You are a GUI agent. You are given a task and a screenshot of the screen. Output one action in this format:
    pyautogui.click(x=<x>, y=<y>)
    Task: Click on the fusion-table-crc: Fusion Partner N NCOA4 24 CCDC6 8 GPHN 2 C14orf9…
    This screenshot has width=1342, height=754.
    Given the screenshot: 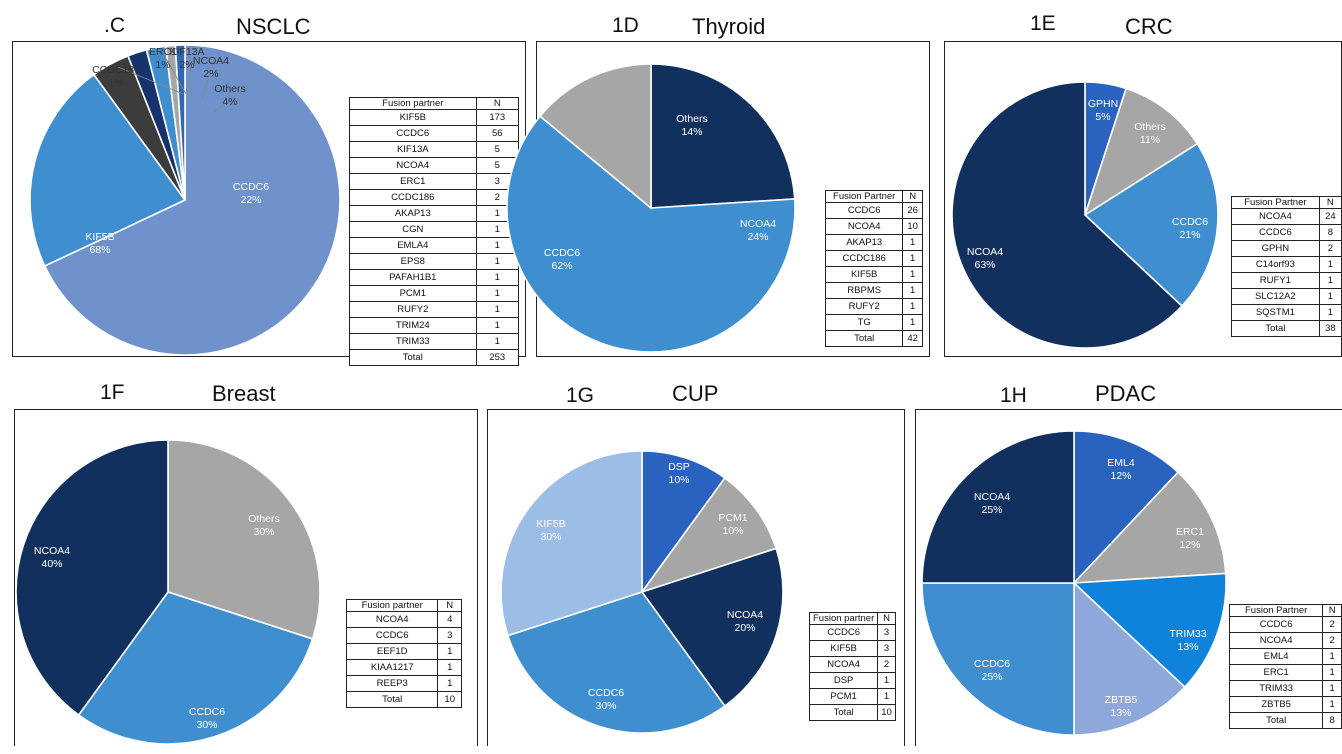 What is the action you would take?
    pyautogui.click(x=1286, y=266)
    